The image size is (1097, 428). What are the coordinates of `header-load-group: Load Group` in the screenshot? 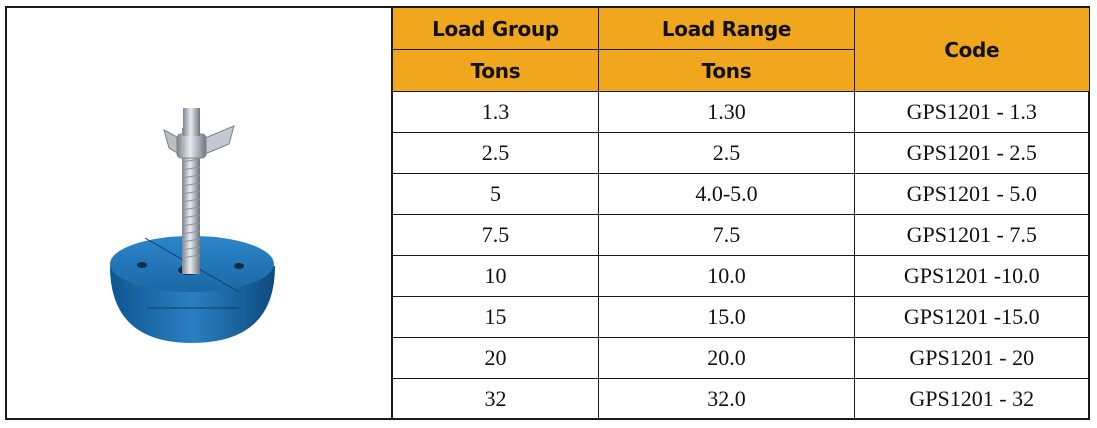 It's located at (495, 29).